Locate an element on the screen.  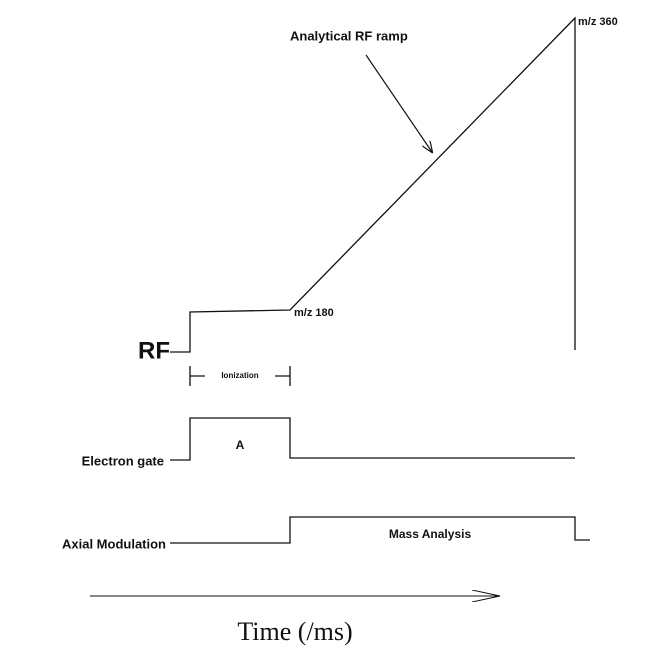
rf-label: RF is located at coordinates (154, 350).